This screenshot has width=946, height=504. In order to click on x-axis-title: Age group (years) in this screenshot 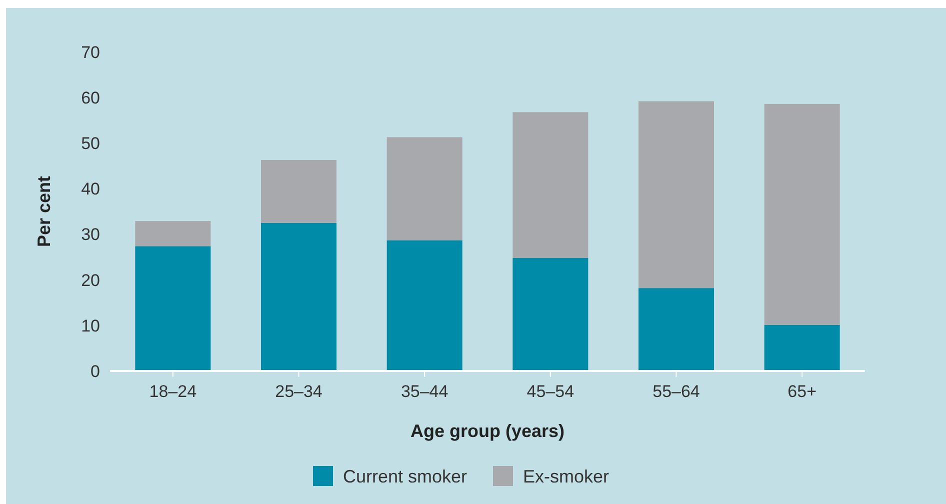, I will do `click(487, 431)`.